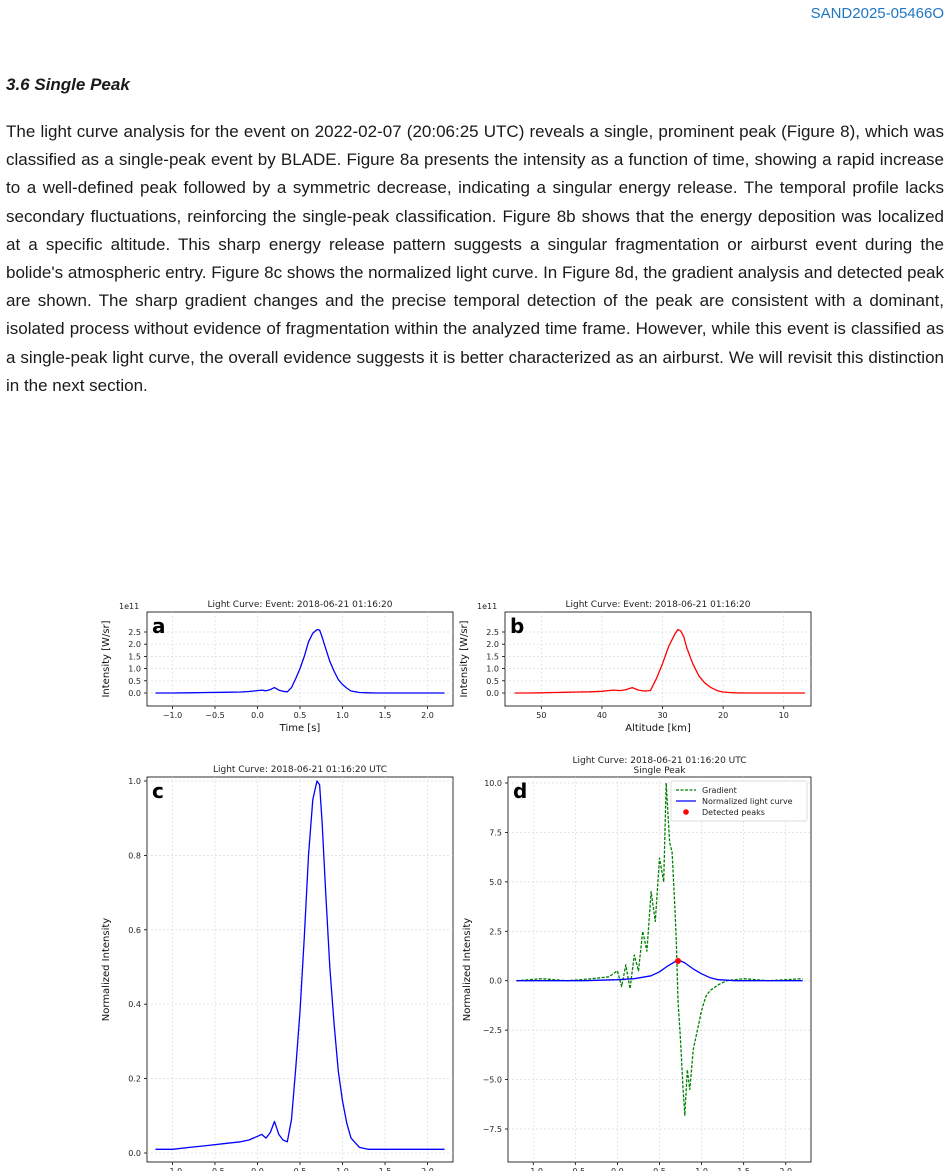  What do you see at coordinates (134, 1004) in the screenshot?
I see `y-tick-label: 0.4` at bounding box center [134, 1004].